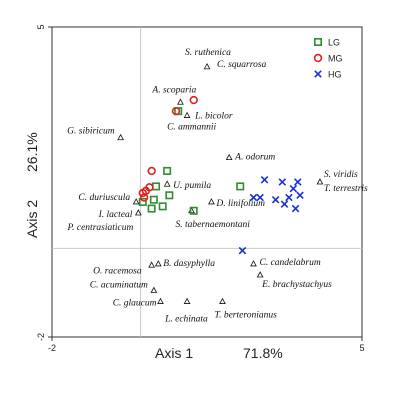 The width and height of the screenshot is (400, 400). Describe the element at coordinates (254, 158) in the screenshot. I see `species-label: A. odorum` at that location.